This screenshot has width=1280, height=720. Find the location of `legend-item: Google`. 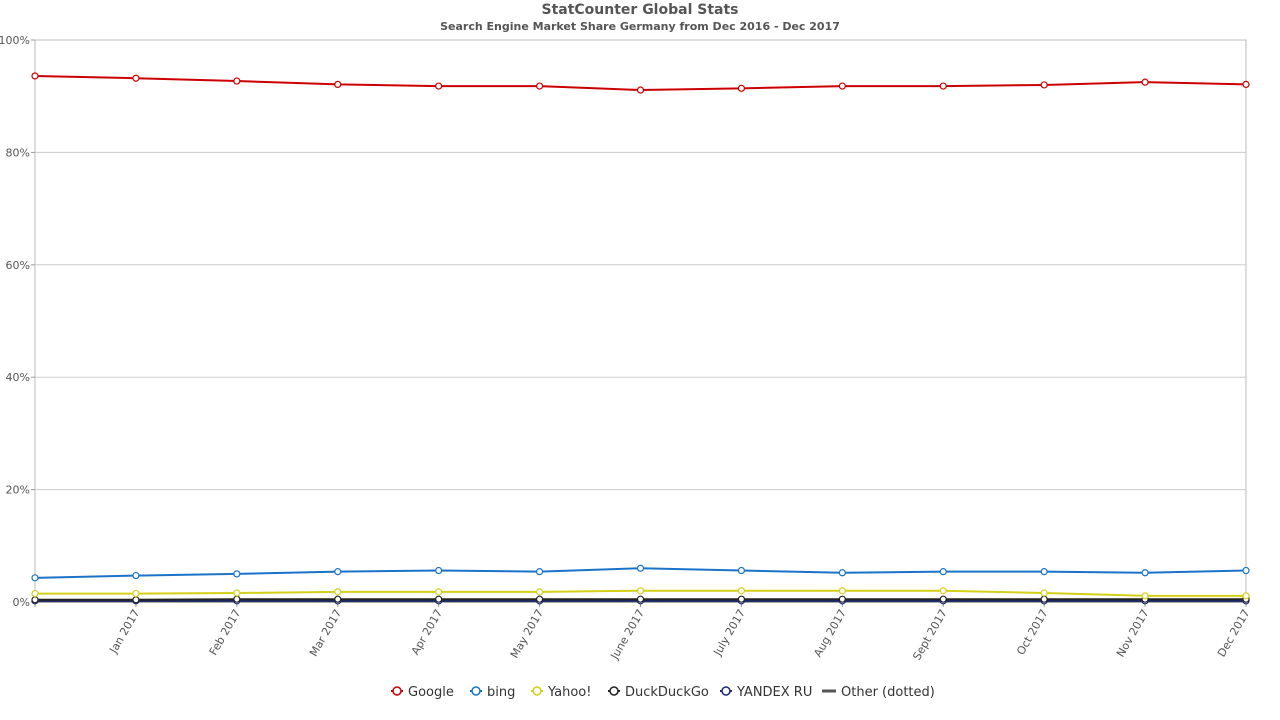

legend-item: Google is located at coordinates (422, 692).